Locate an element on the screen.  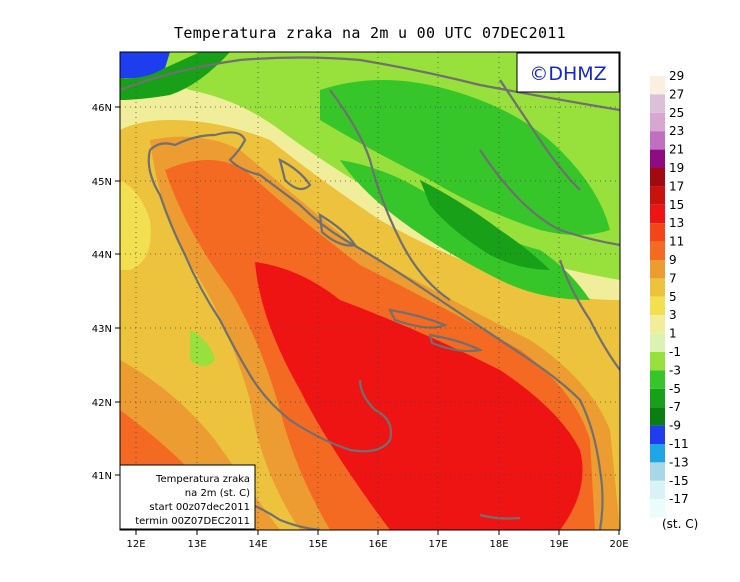
legend-label: -11 is located at coordinates (679, 444).